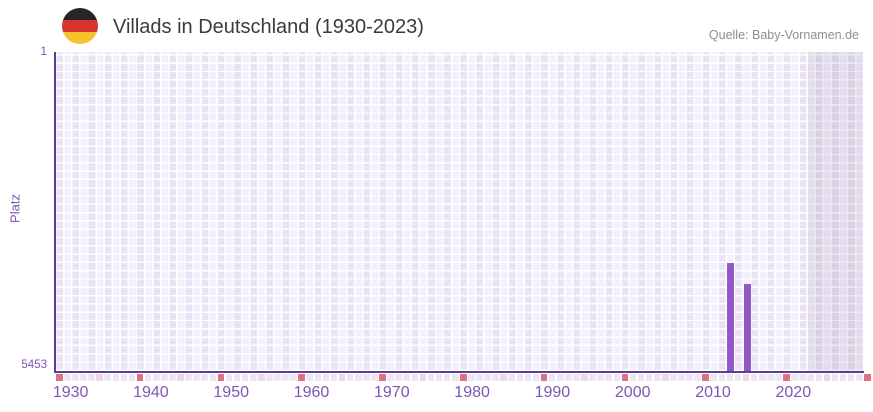 This screenshot has width=873, height=412. What do you see at coordinates (311, 392) in the screenshot?
I see `x-axis-tick-1960: 1960` at bounding box center [311, 392].